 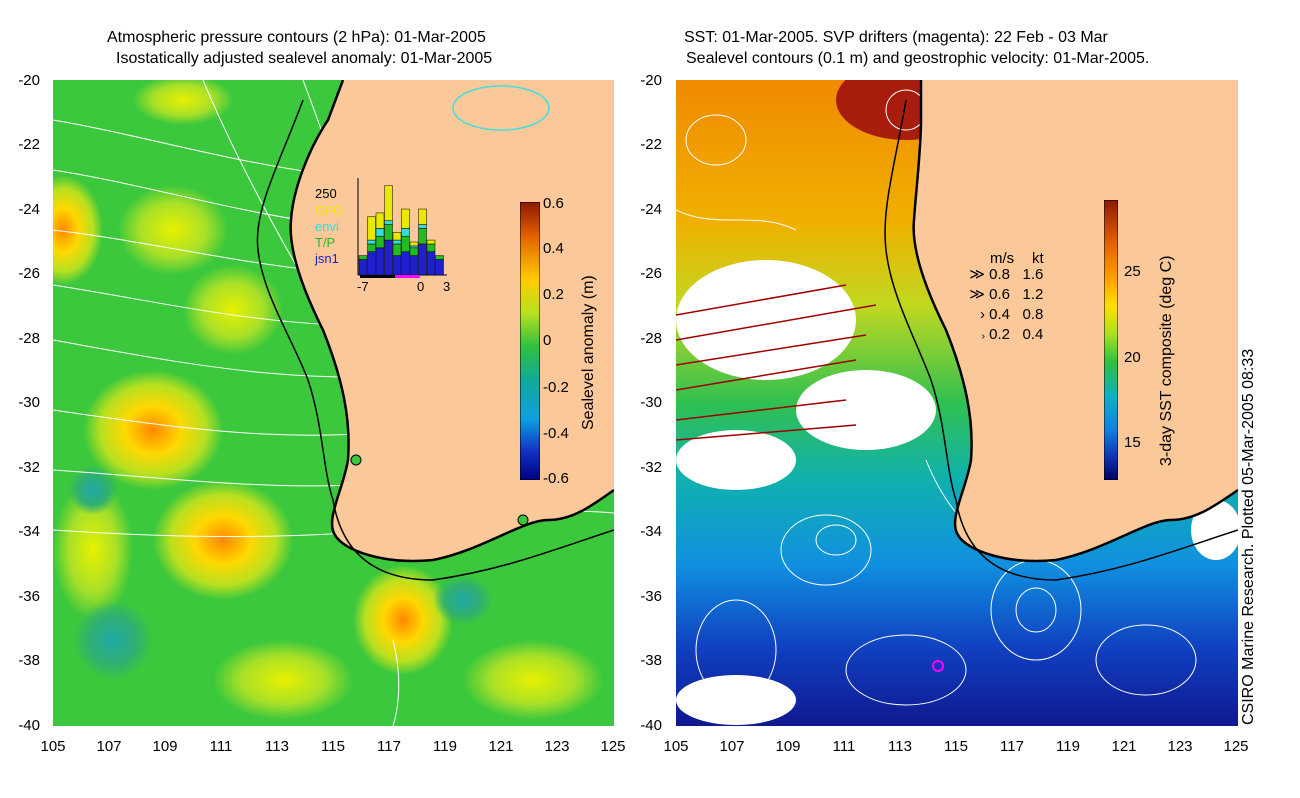 What do you see at coordinates (109, 746) in the screenshot?
I see `left-x-tick: 107` at bounding box center [109, 746].